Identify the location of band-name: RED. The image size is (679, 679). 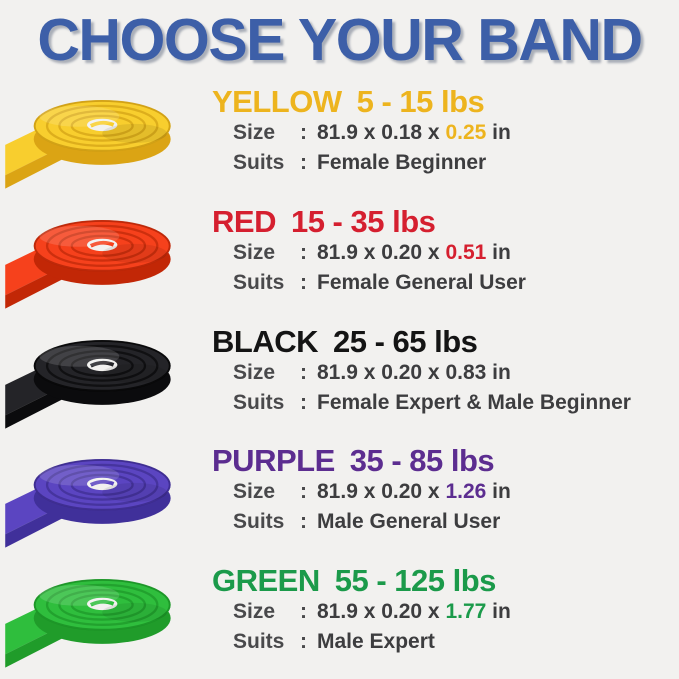
(244, 221).